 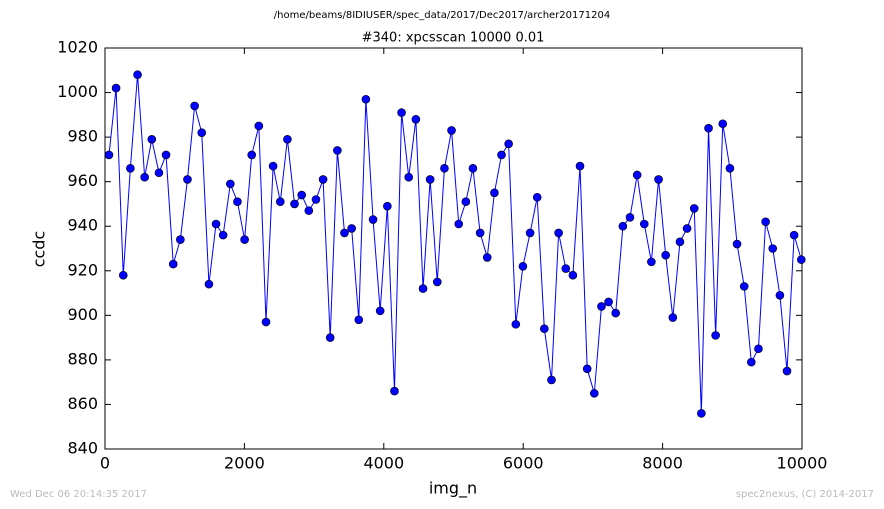 What do you see at coordinates (82, 136) in the screenshot?
I see `y-tick-label: 980` at bounding box center [82, 136].